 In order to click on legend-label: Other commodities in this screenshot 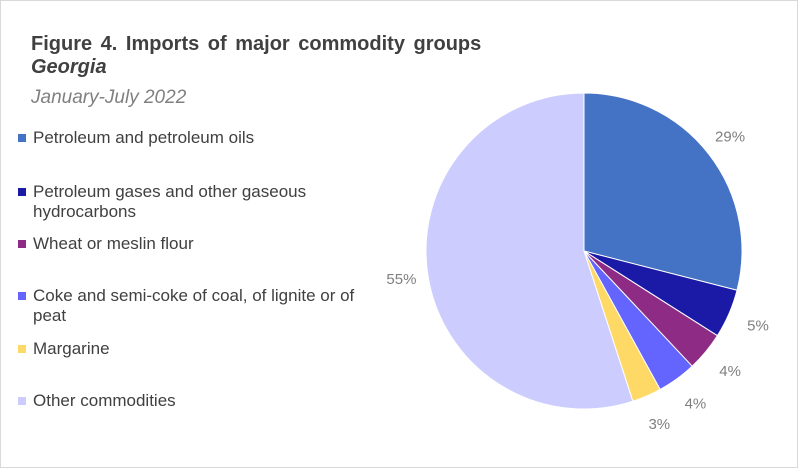, I will do `click(104, 400)`.